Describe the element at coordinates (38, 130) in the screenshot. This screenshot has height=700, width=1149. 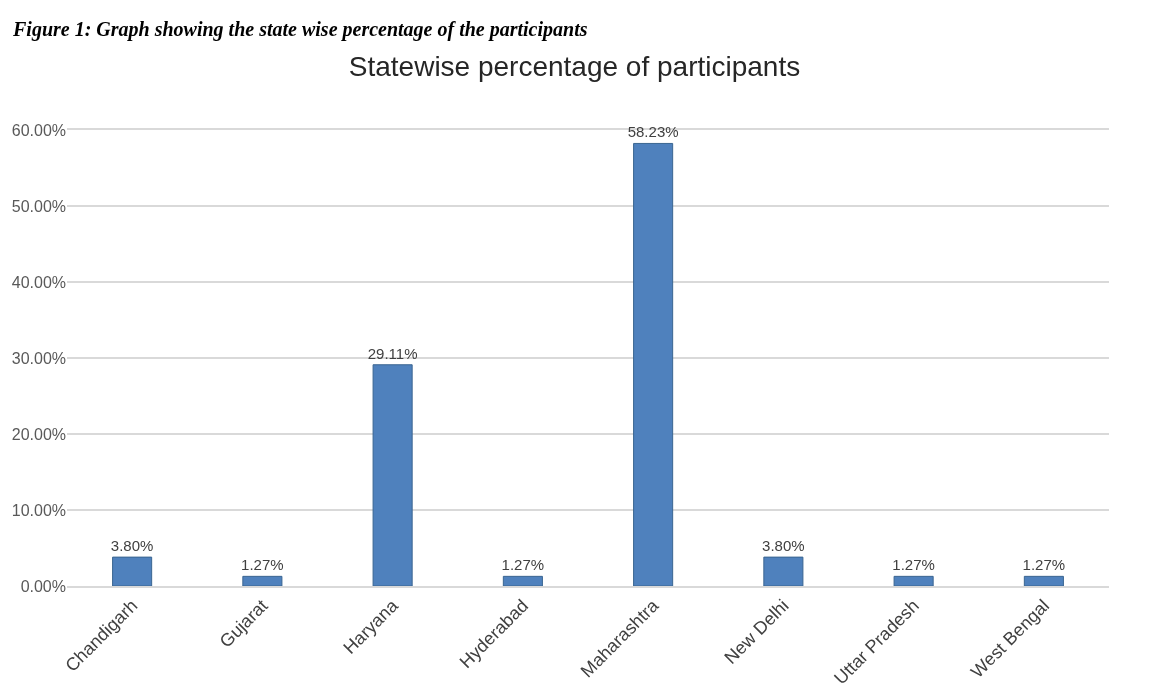
I see `y-tick-label: 60.00%` at that location.